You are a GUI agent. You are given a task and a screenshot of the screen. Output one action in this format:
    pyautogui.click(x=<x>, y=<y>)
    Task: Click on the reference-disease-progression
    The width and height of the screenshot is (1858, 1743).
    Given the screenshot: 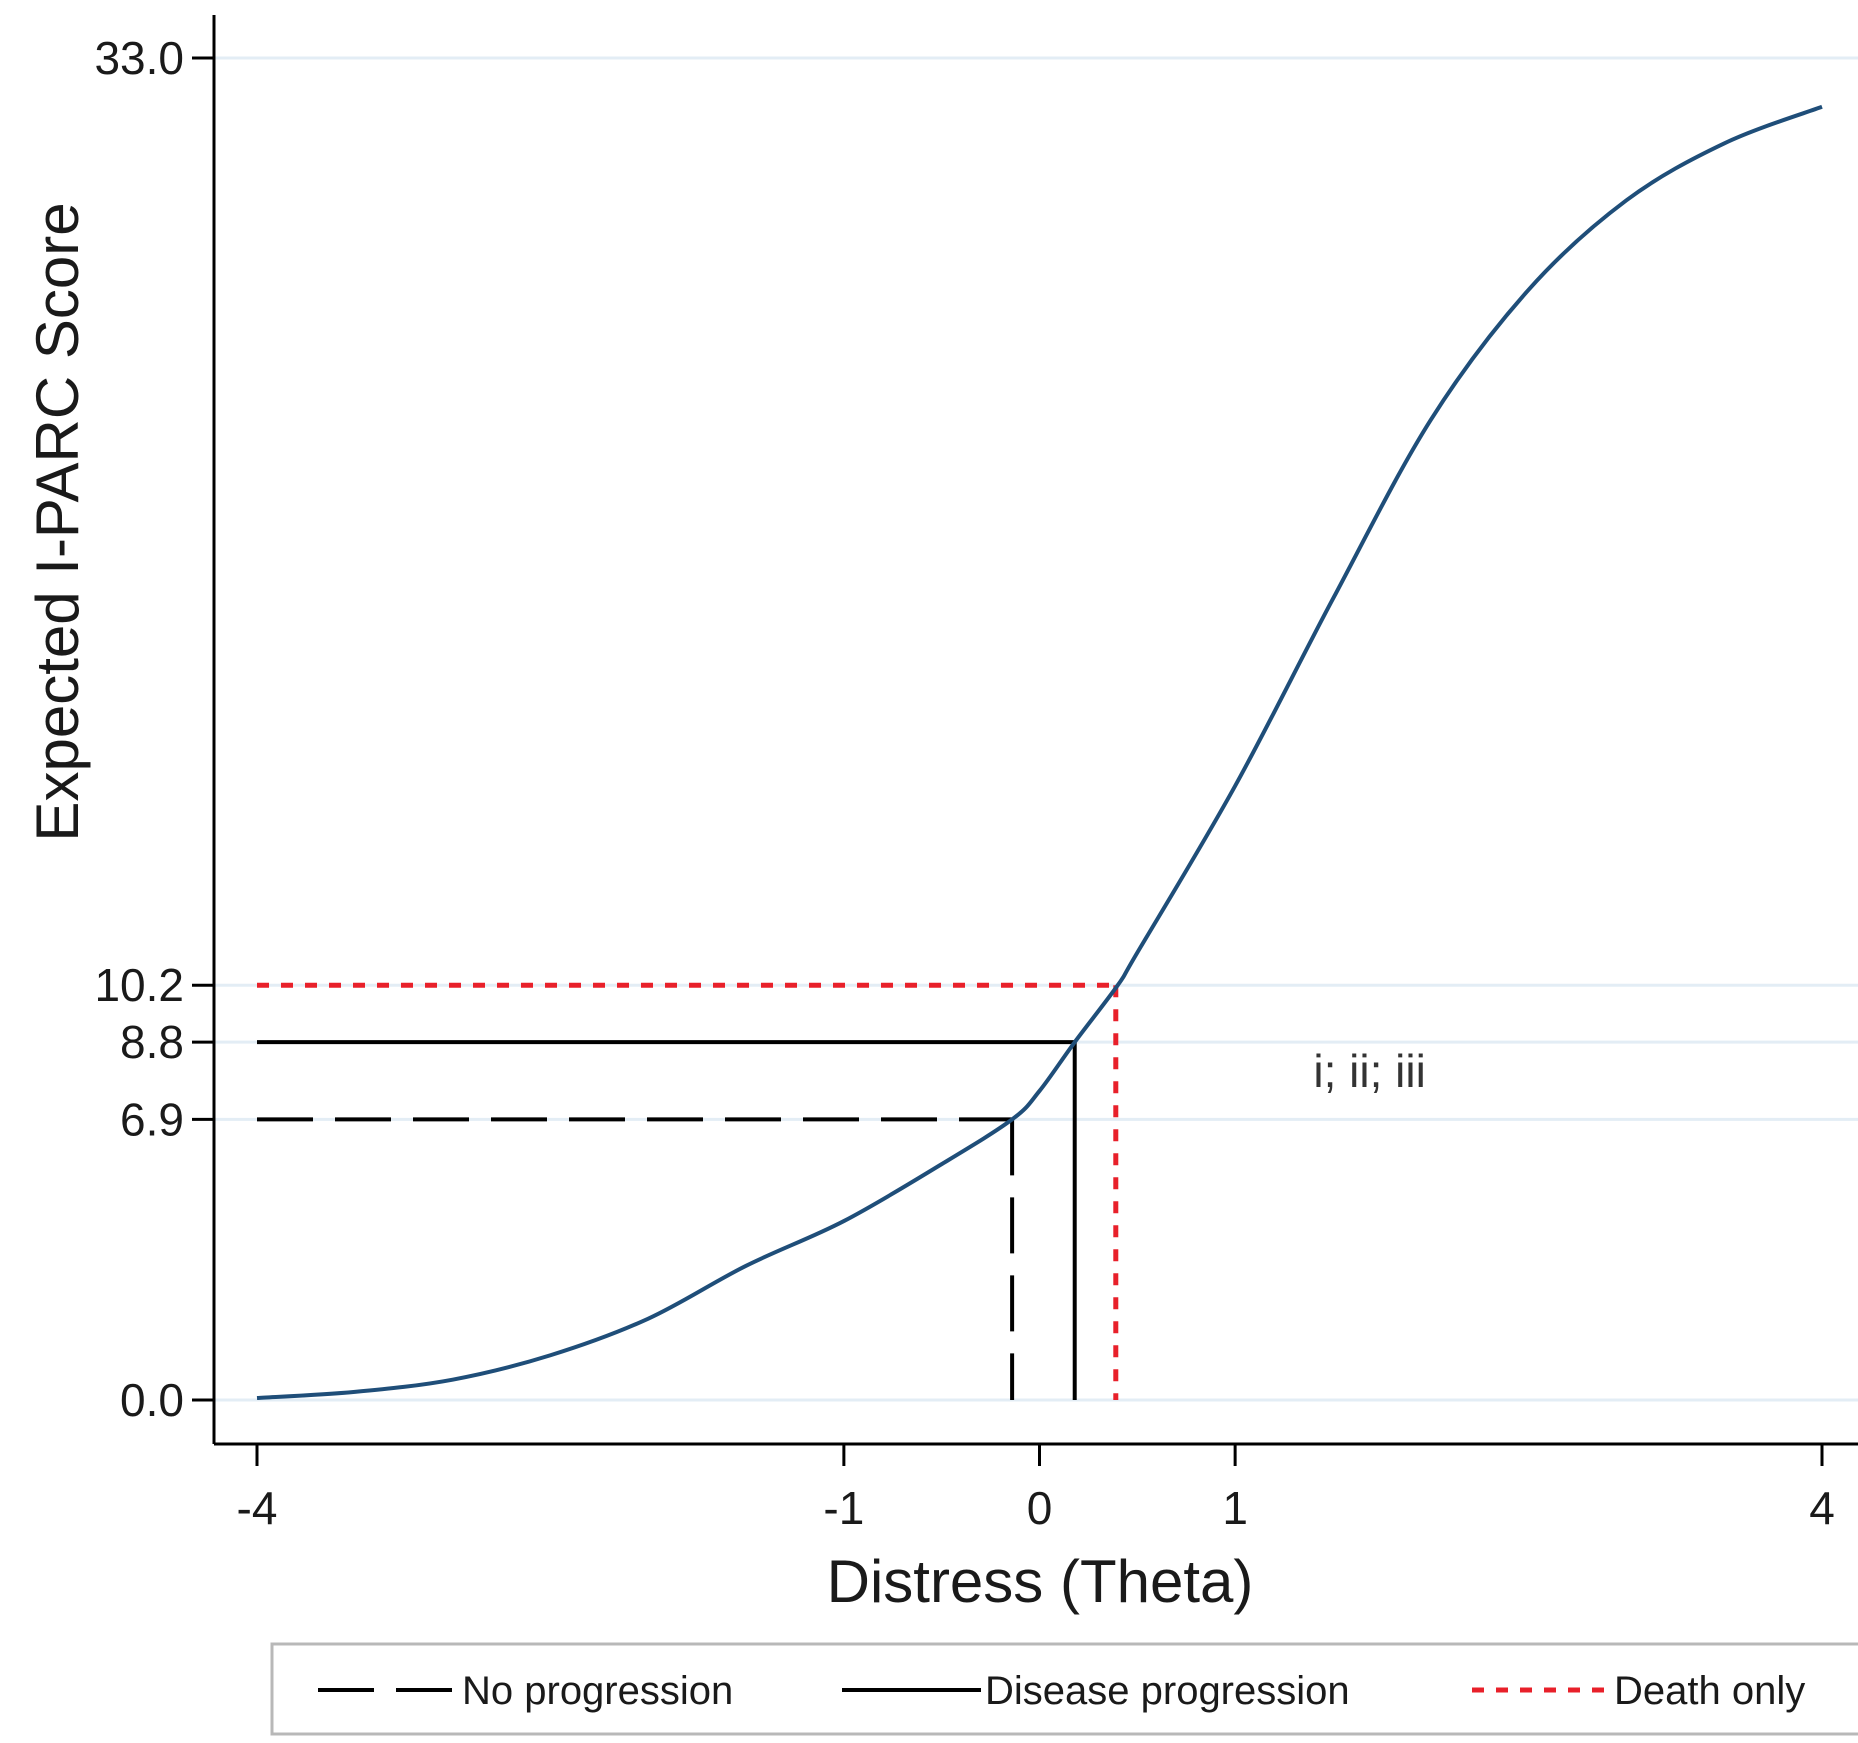 What is the action you would take?
    pyautogui.click(x=667, y=1220)
    